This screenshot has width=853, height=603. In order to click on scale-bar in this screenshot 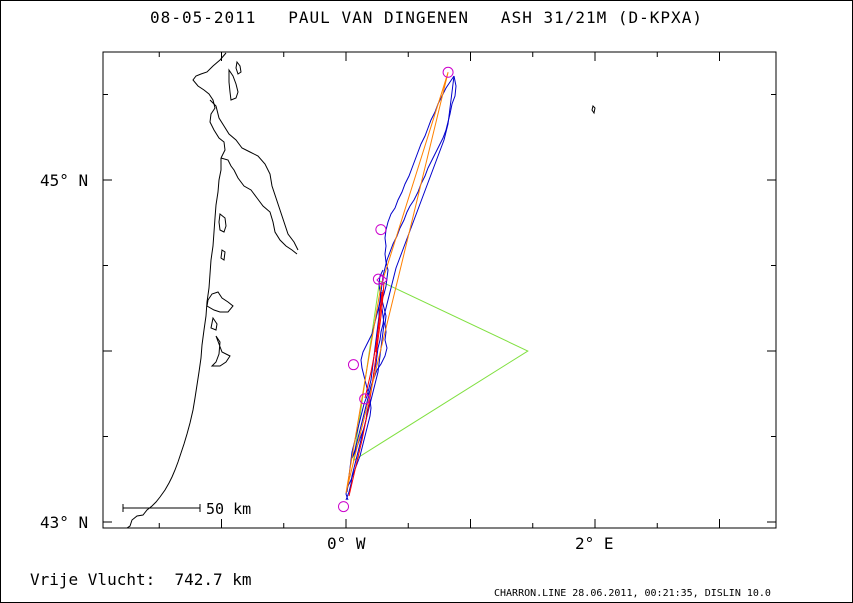, I will do `click(161, 508)`.